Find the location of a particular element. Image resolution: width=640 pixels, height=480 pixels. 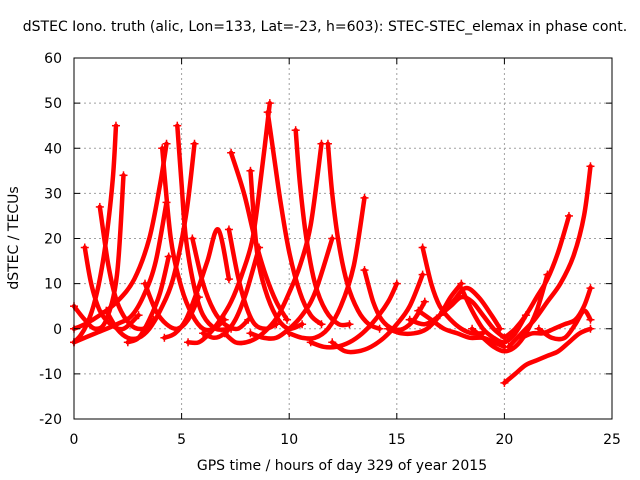

y-tick-label: 10 is located at coordinates (53, 285).